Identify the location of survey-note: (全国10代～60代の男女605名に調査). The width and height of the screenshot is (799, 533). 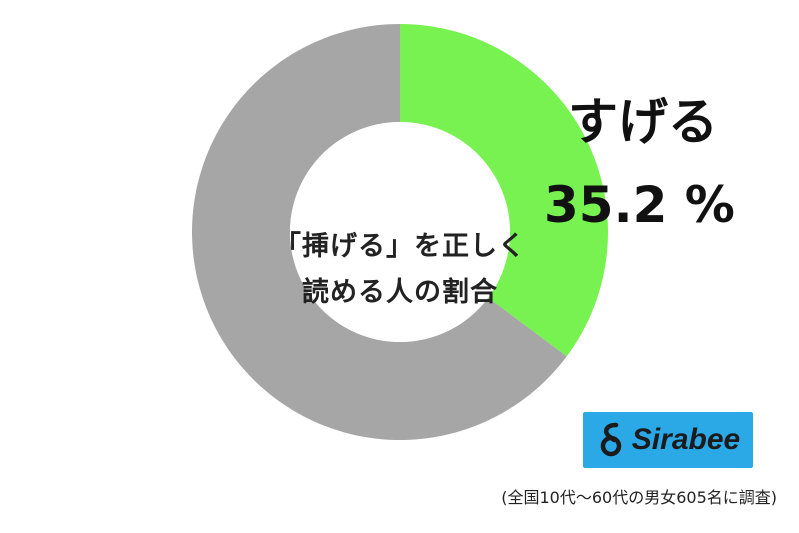
(639, 497).